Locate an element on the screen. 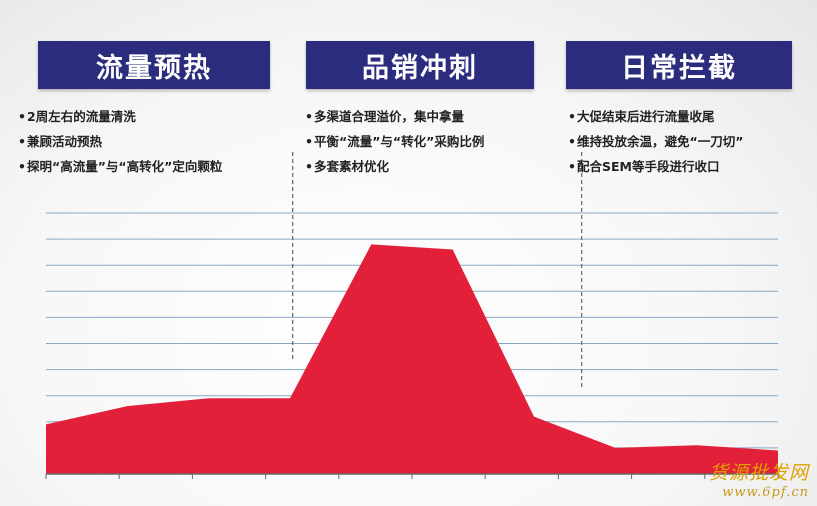 This screenshot has width=817, height=506. note-item: 多套素材优化 is located at coordinates (394, 166).